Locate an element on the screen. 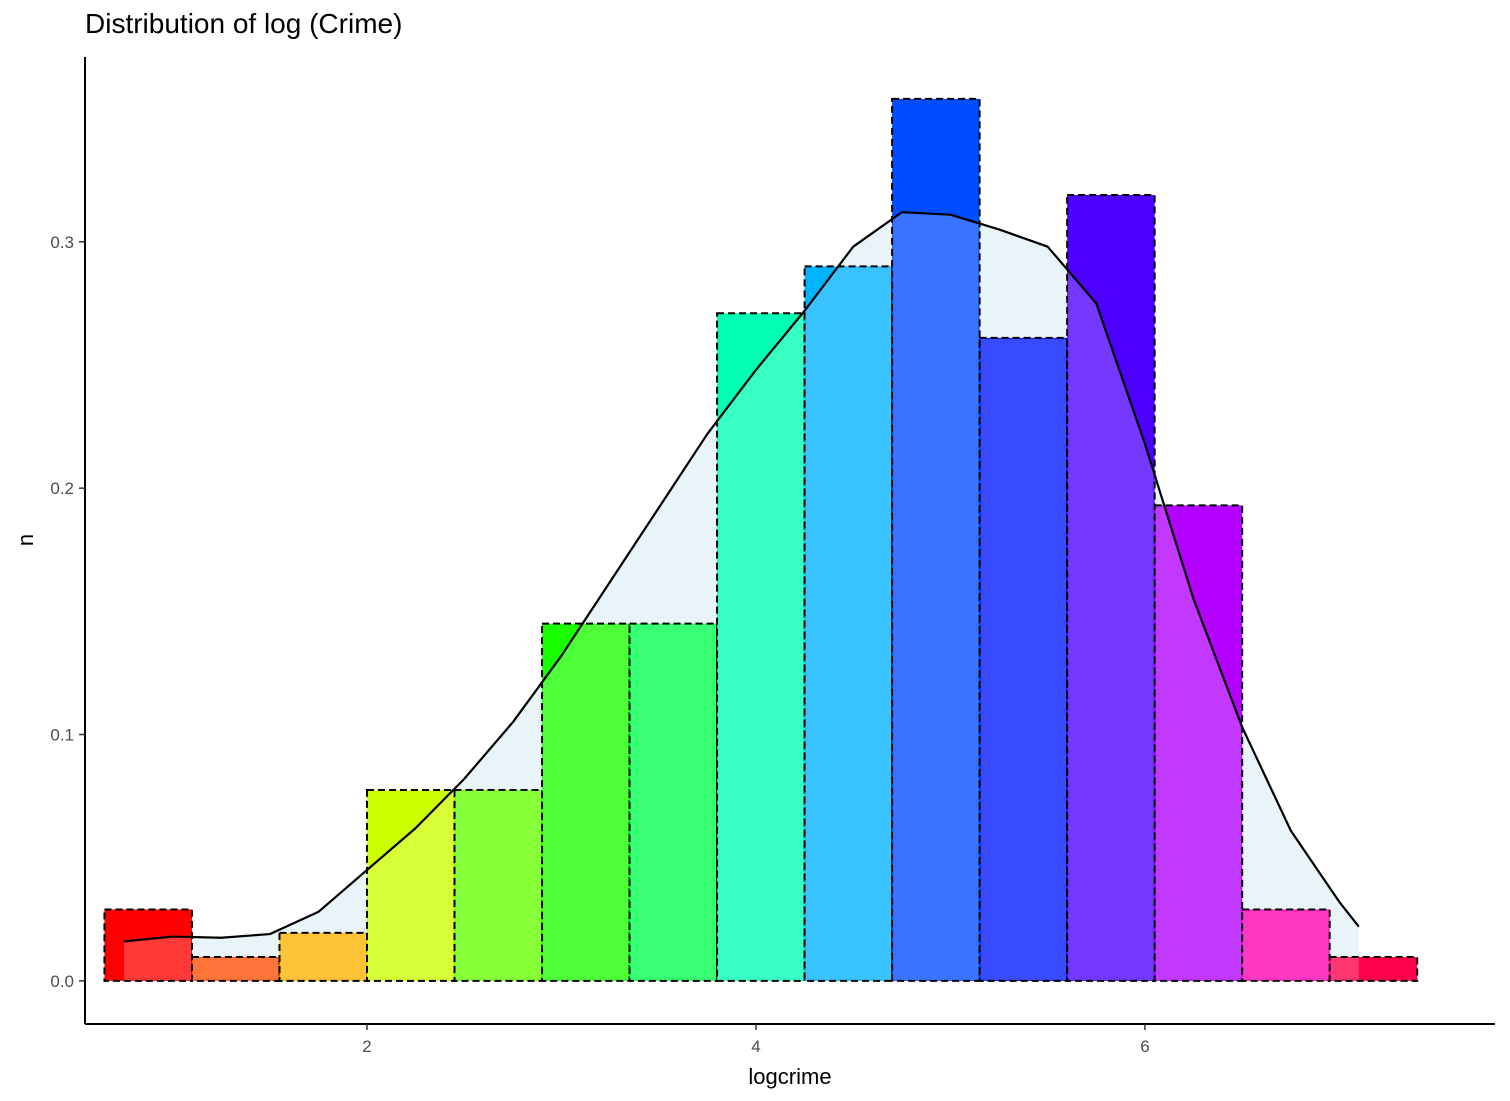 This screenshot has height=1101, width=1510. x-ticks: 2 4 6 is located at coordinates (756, 1040).